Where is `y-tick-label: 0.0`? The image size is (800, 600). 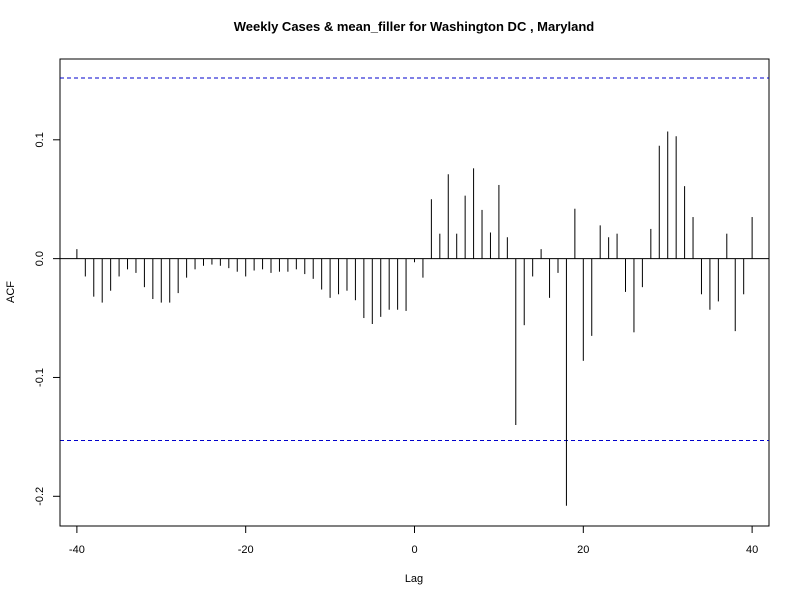
y-tick-label: 0.0 is located at coordinates (40, 258).